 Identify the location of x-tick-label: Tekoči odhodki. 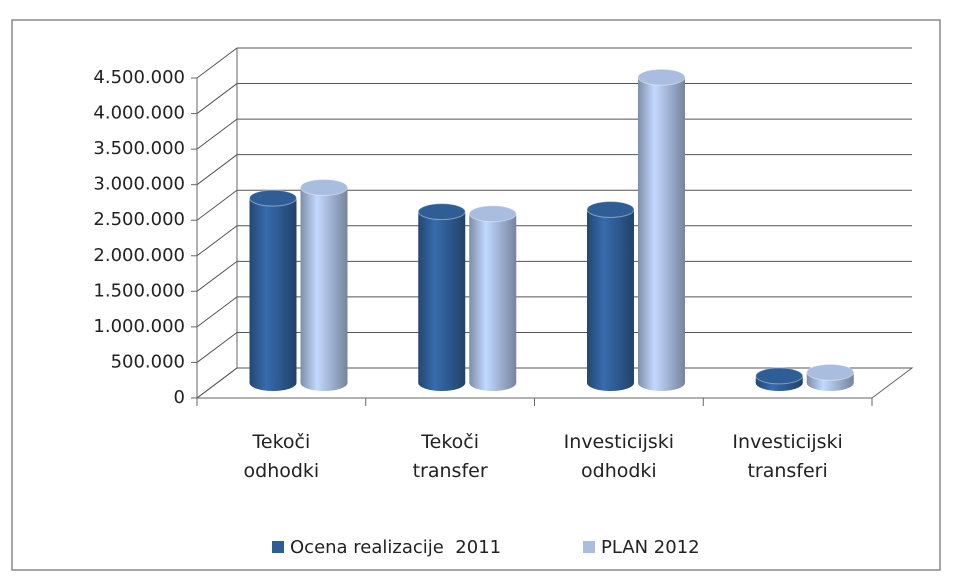
(281, 456).